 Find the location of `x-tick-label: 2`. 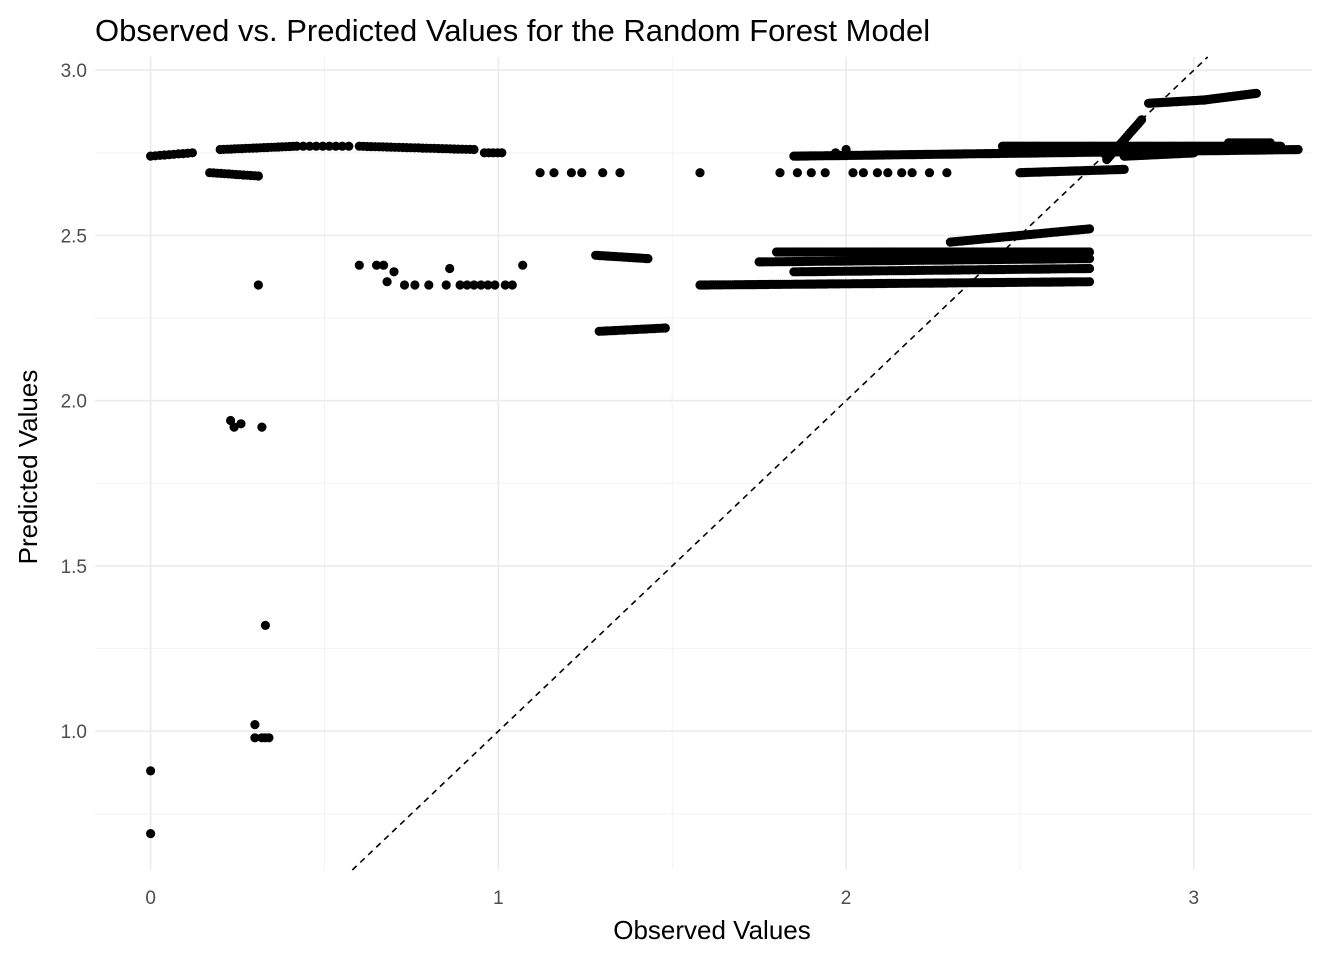

x-tick-label: 2 is located at coordinates (846, 898).